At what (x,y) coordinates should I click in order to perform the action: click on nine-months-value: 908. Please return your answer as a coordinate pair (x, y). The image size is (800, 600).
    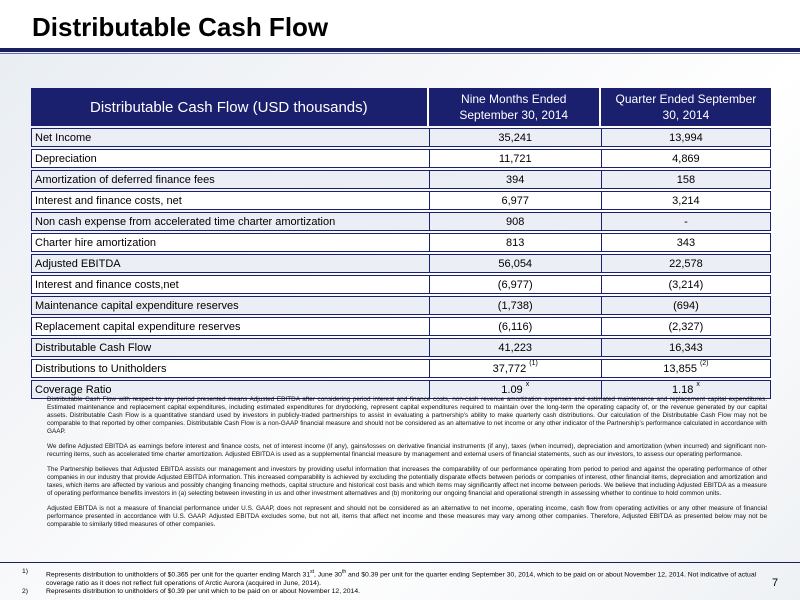
    Looking at the image, I should click on (514, 221).